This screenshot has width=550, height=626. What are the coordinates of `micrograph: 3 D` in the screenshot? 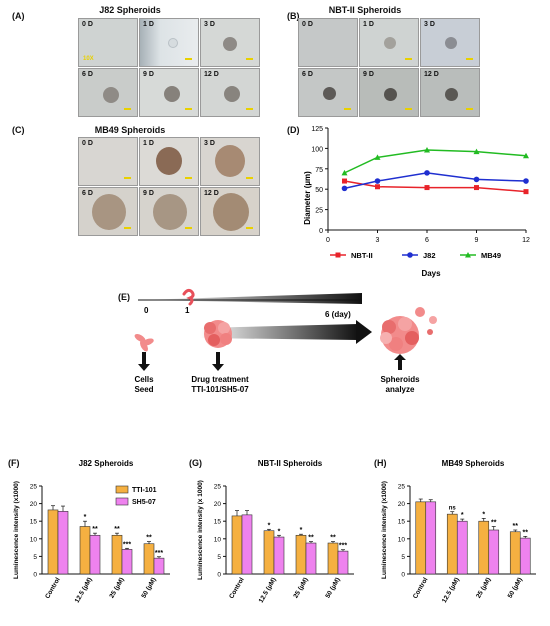 It's located at (230, 42).